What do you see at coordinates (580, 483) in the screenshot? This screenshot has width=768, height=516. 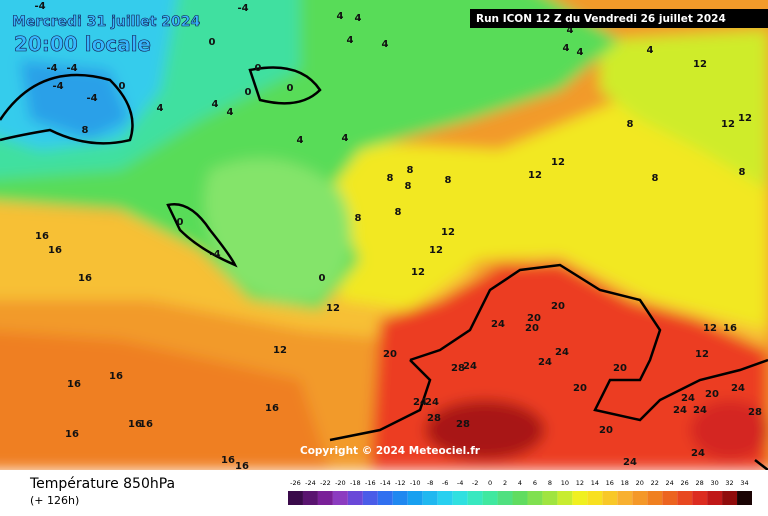 I see `scale-label: 12` at bounding box center [580, 483].